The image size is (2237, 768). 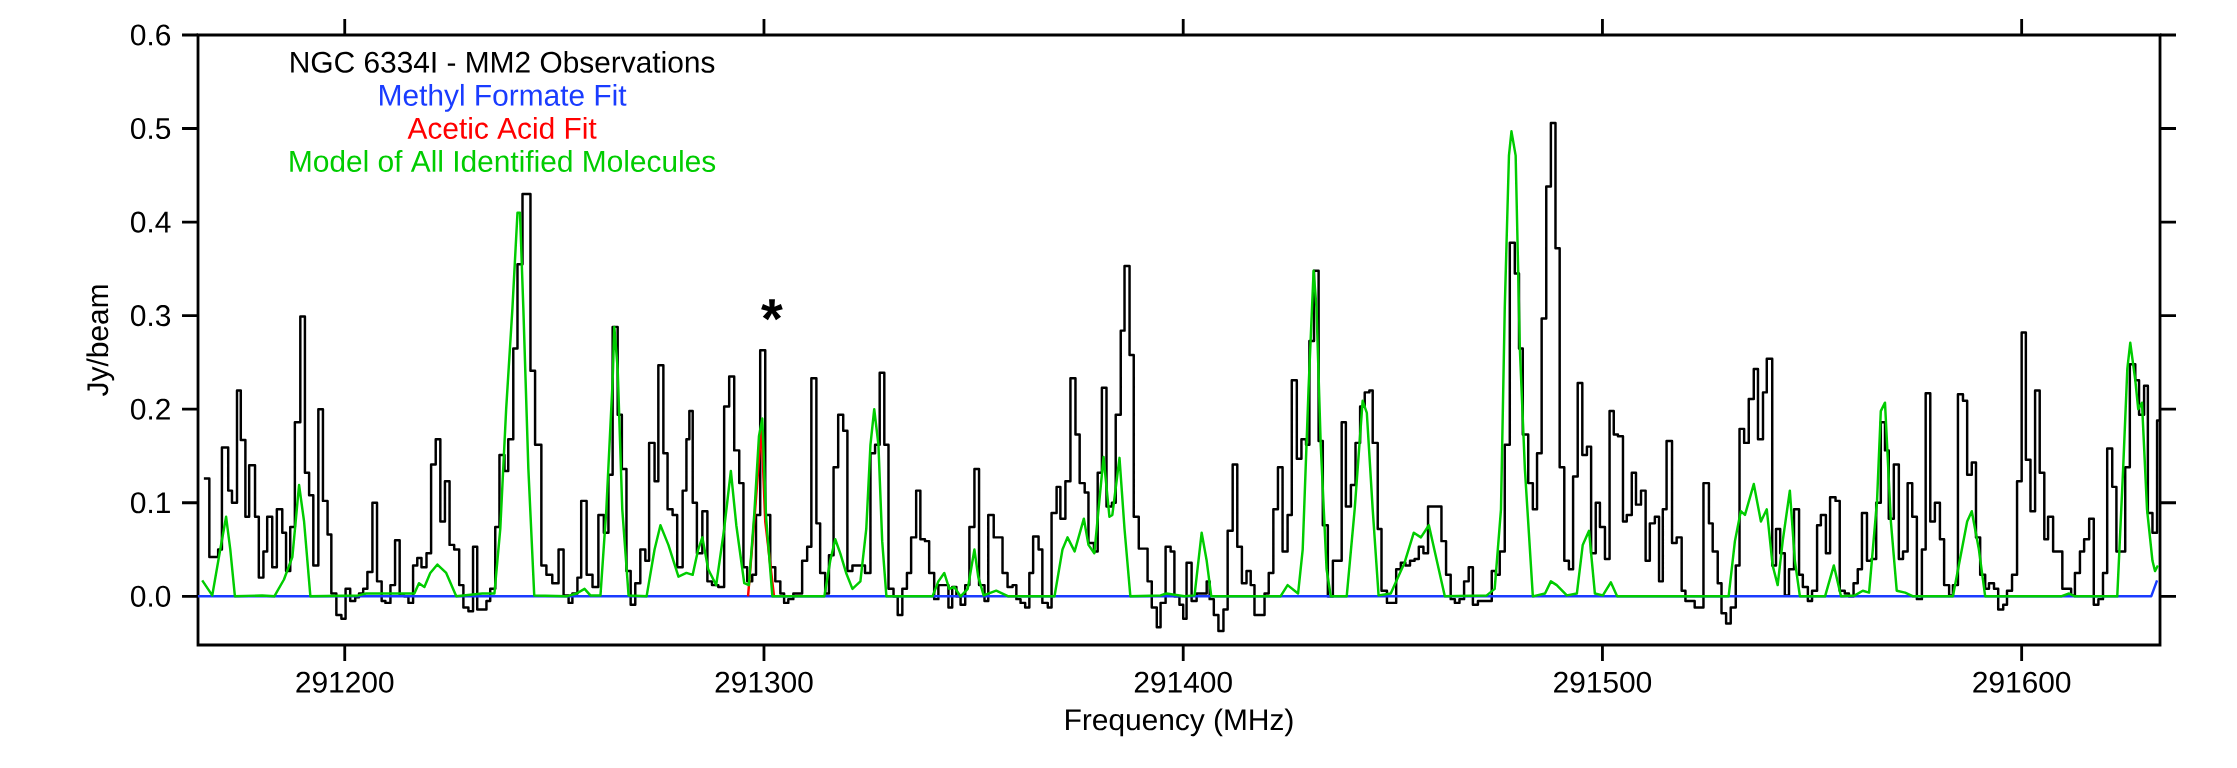 I want to click on y-tick-label: 0.5, so click(x=151, y=128).